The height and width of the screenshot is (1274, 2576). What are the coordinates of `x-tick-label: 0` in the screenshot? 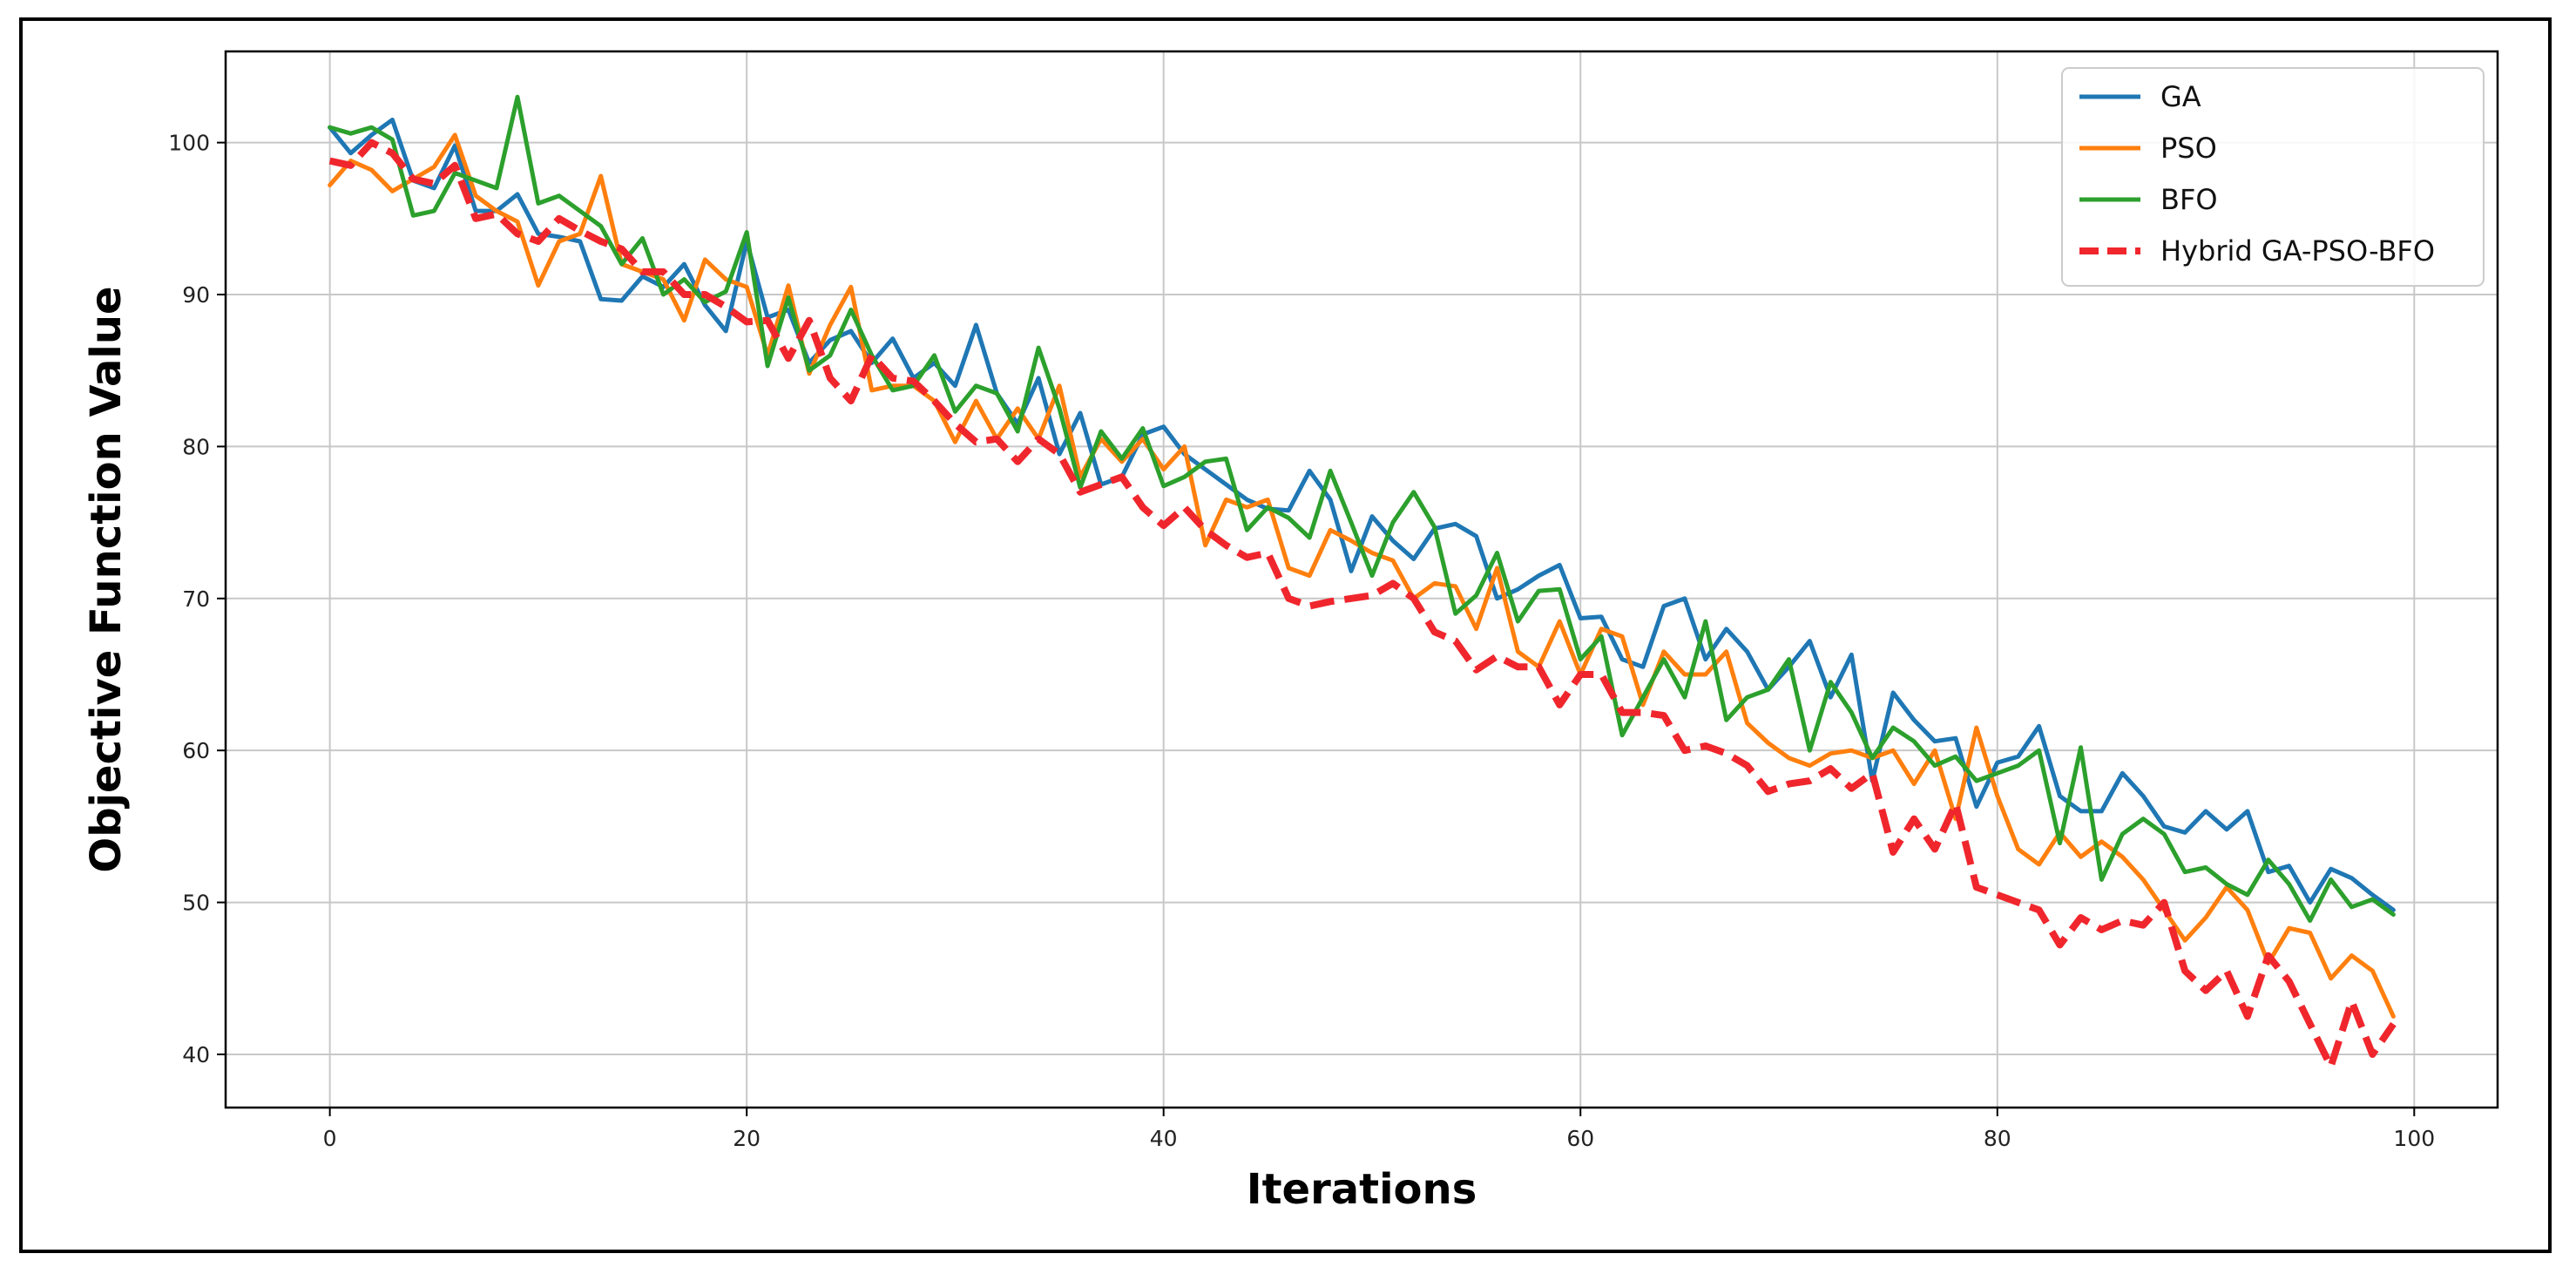 It's located at (330, 1139).